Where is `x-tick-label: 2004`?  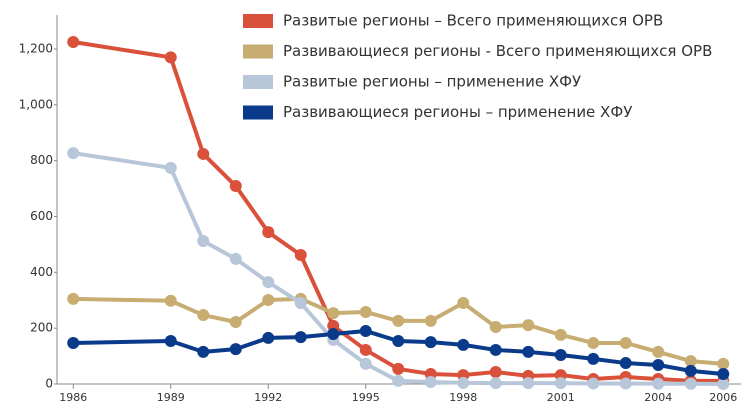 x-tick-label: 2004 is located at coordinates (658, 397).